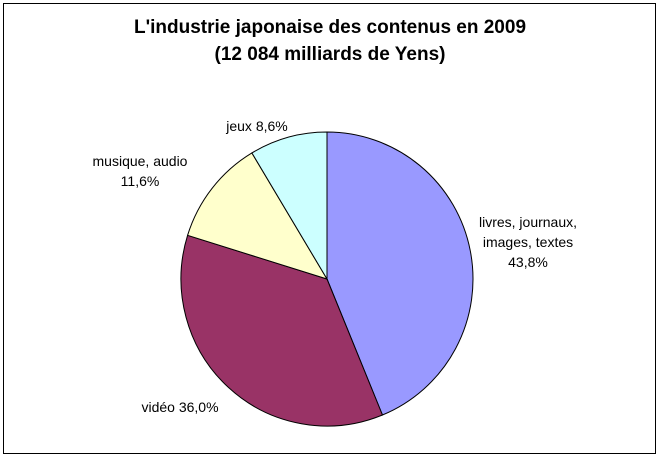  Describe the element at coordinates (400, 273) in the screenshot. I see `pie-slice-livres` at that location.